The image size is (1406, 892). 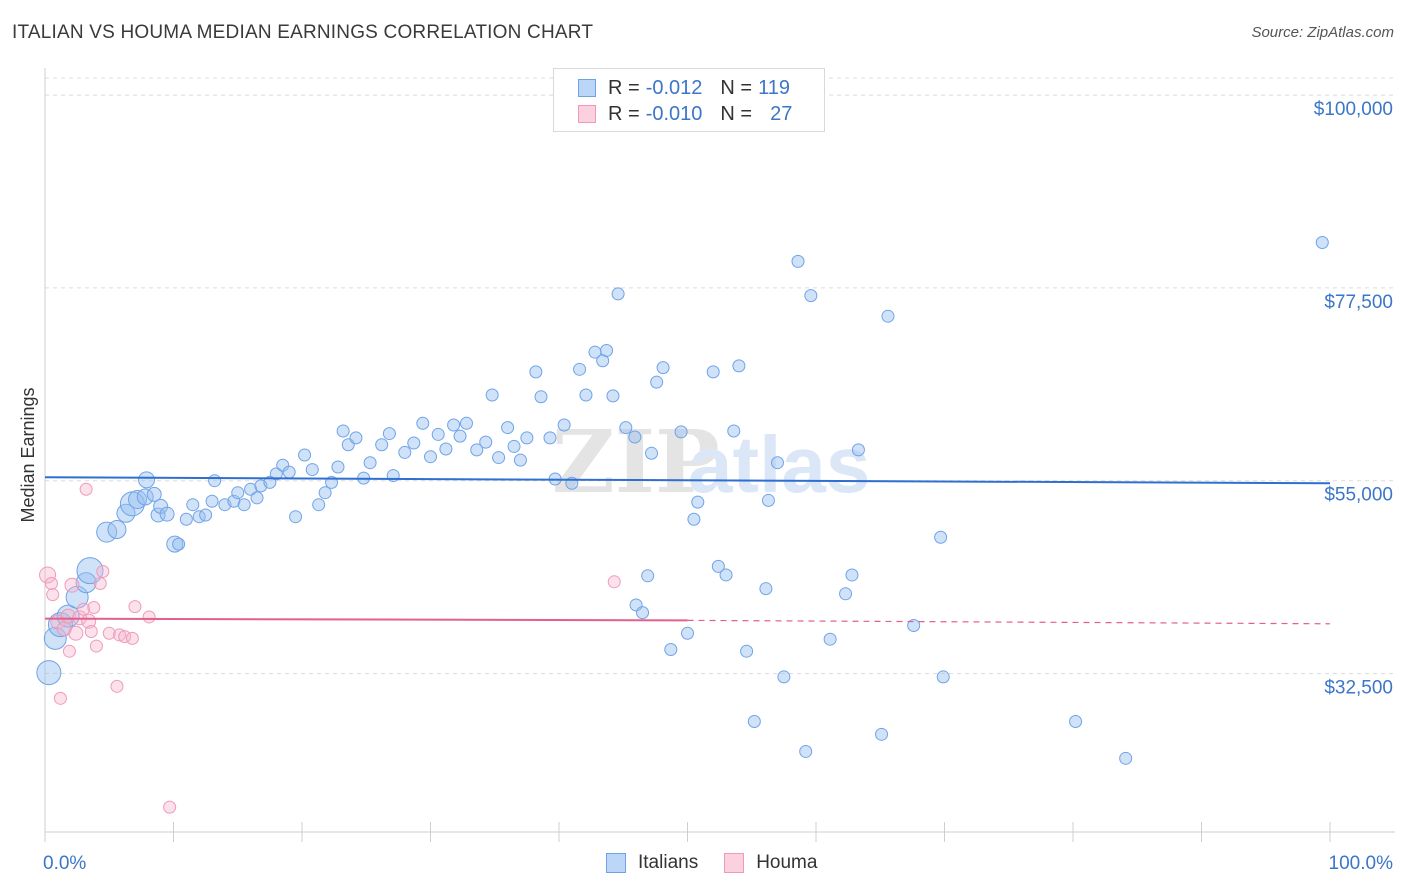 What do you see at coordinates (668, 862) in the screenshot?
I see `legend-label-italians: Italians` at bounding box center [668, 862].